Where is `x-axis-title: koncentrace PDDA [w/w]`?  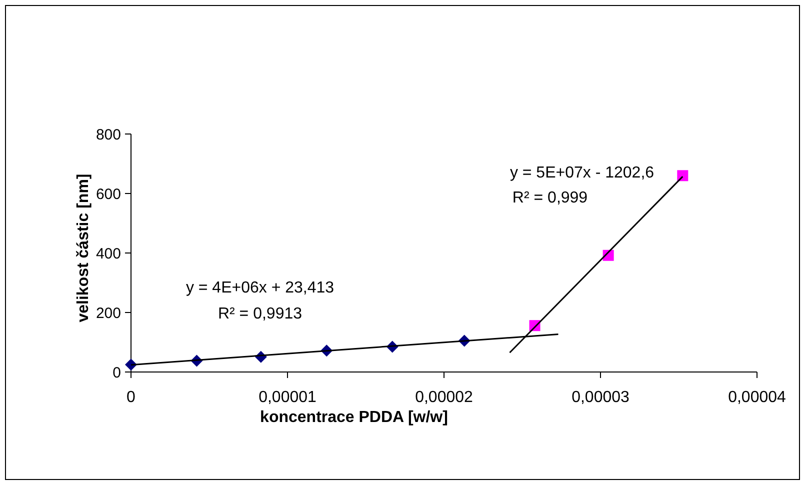 x-axis-title: koncentrace PDDA [w/w] is located at coordinates (354, 417).